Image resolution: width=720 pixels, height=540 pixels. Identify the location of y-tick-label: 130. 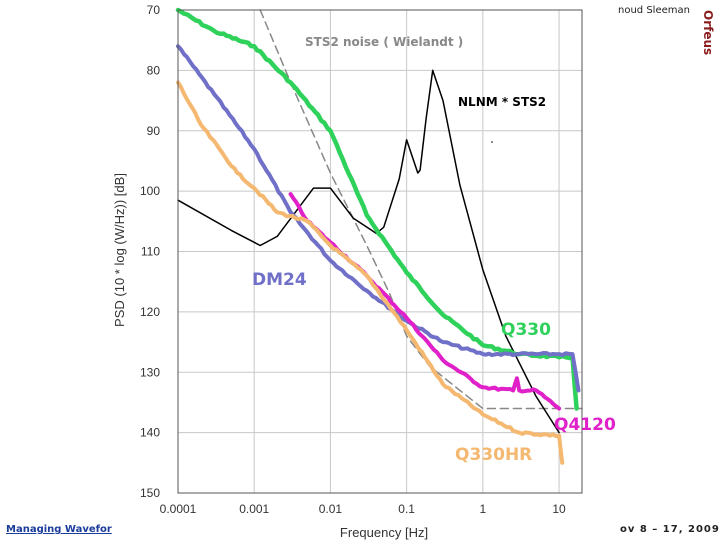
(150, 372).